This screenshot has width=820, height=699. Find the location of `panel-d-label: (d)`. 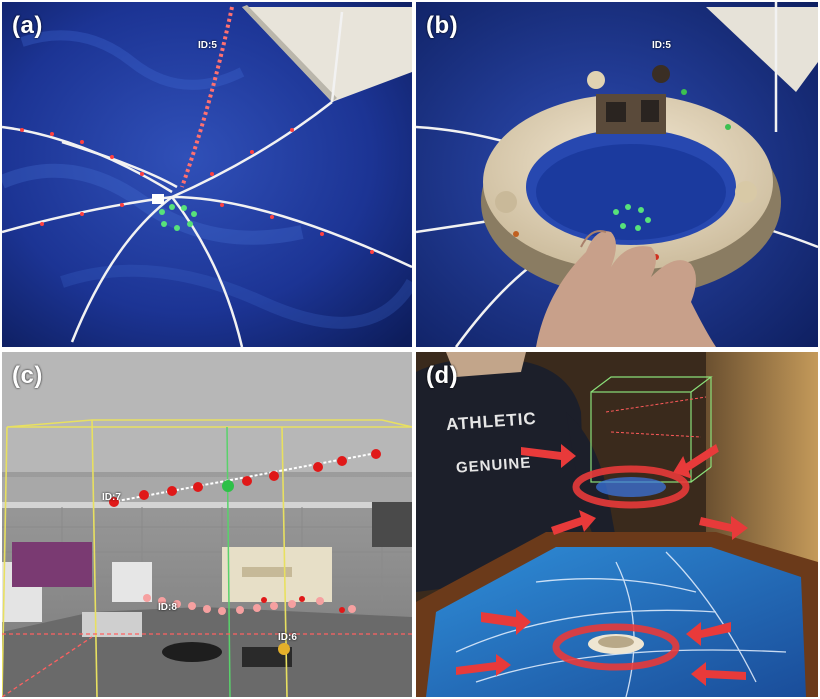

panel-d-label: (d) is located at coordinates (442, 375).